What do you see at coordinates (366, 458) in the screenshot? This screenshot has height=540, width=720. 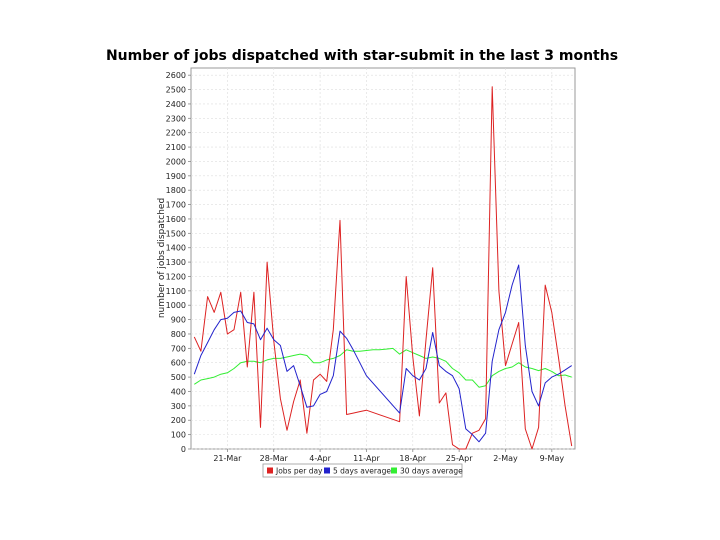 I see `x-tick-label: 11-Apr` at bounding box center [366, 458].